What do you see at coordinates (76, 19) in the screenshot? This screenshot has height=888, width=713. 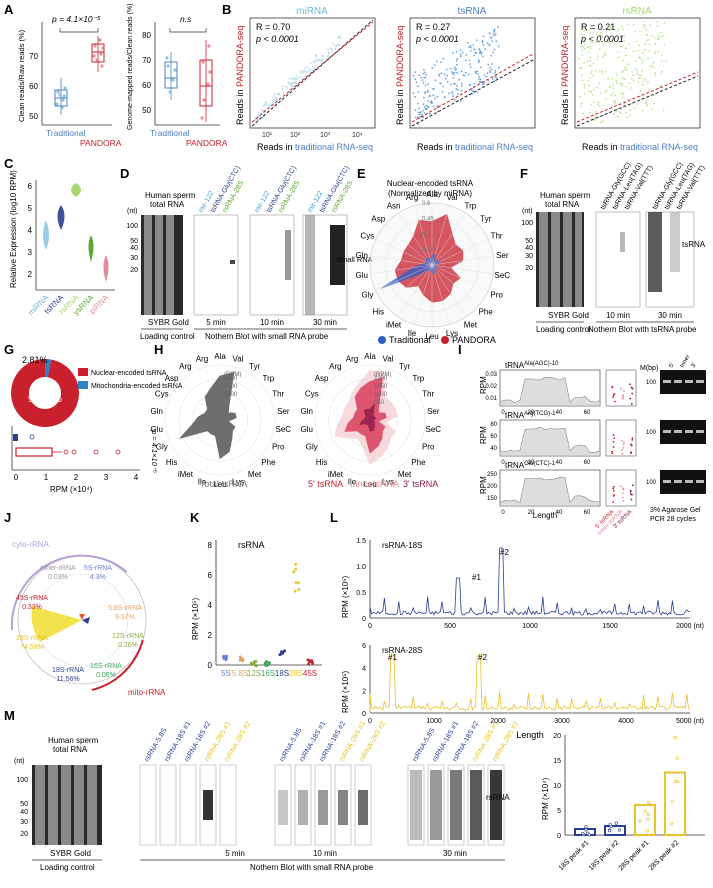 I see `a-left-pvalue: p = 4.1×10⁻⁵` at bounding box center [76, 19].